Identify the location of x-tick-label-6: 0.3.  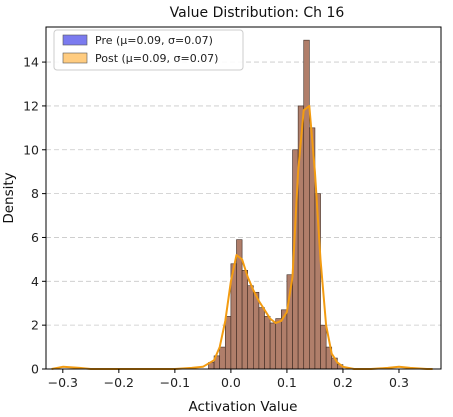
(399, 382).